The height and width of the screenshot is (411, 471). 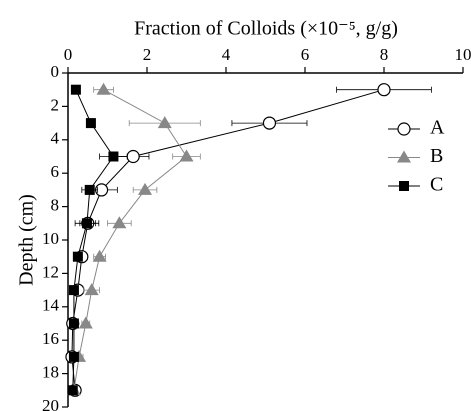 What do you see at coordinates (50, 338) in the screenshot?
I see `y-tick-label: 16` at bounding box center [50, 338].